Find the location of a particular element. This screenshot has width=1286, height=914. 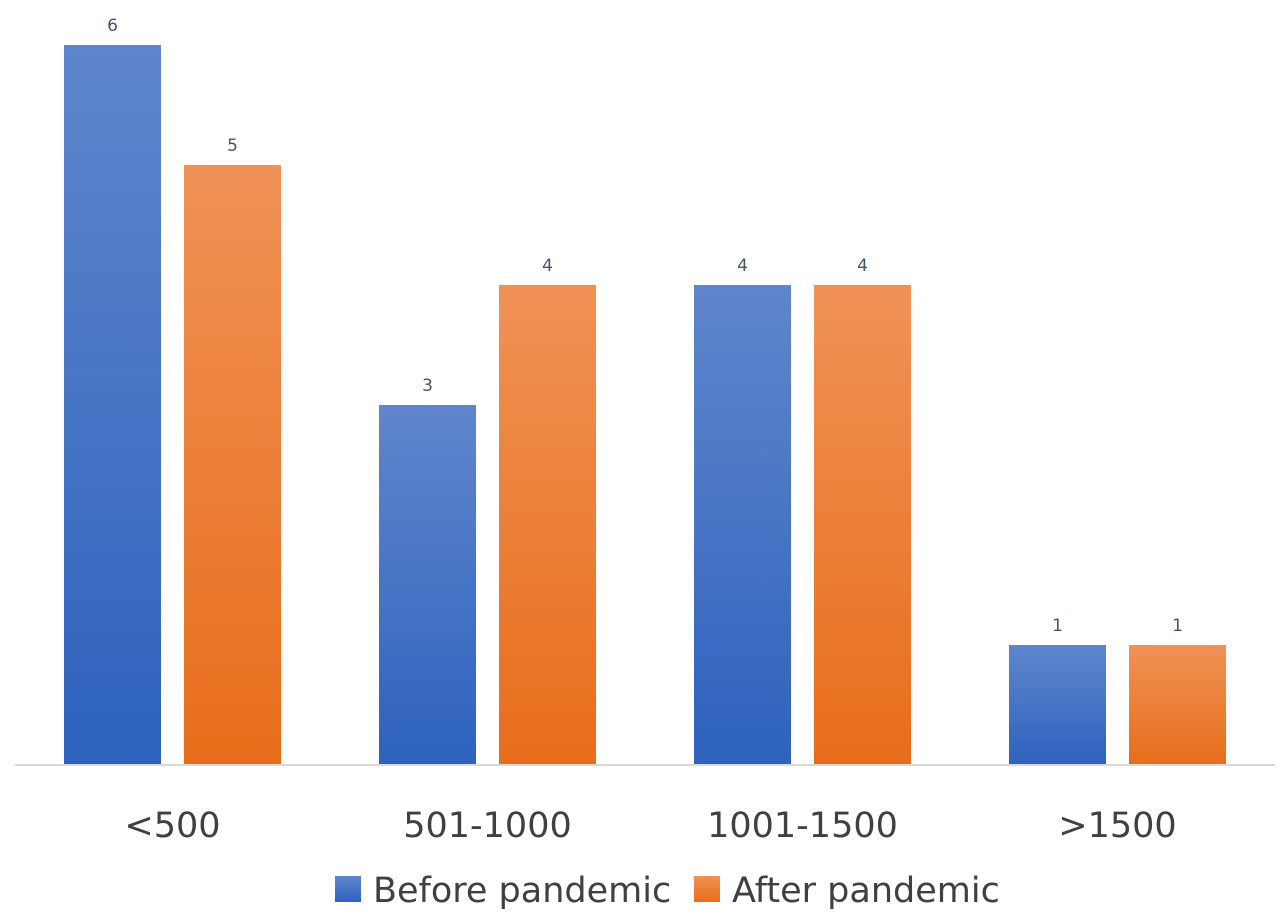

legend-label-before-pandemic: Before pandemic is located at coordinates (522, 891).